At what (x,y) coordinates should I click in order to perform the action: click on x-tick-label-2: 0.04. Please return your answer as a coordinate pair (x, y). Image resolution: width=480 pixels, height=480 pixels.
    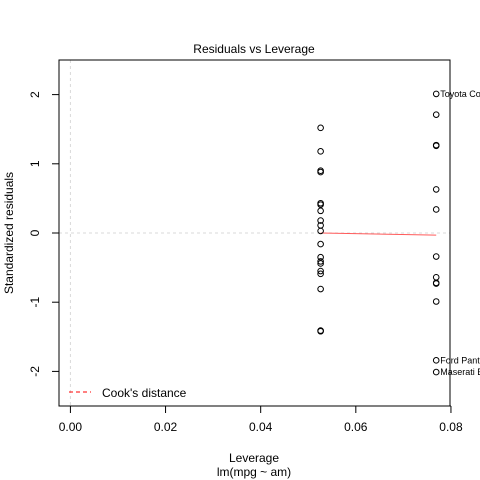
    Looking at the image, I should click on (261, 427).